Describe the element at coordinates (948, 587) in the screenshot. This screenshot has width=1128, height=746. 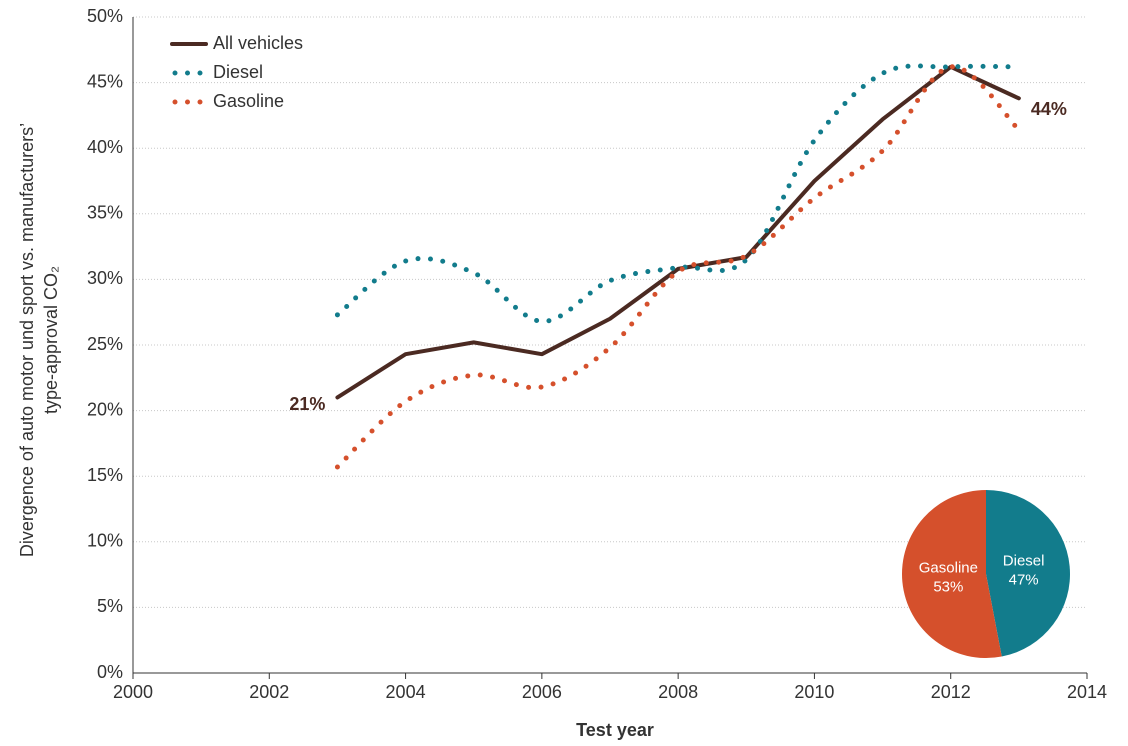
I see `pie-value-label: 53%` at that location.